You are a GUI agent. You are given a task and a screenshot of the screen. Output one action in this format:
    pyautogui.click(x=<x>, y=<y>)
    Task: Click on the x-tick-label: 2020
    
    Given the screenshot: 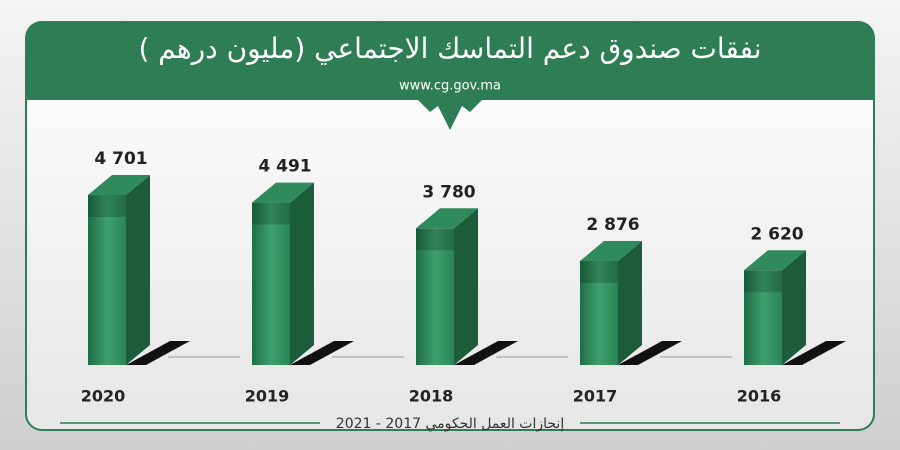 What is the action you would take?
    pyautogui.click(x=103, y=396)
    